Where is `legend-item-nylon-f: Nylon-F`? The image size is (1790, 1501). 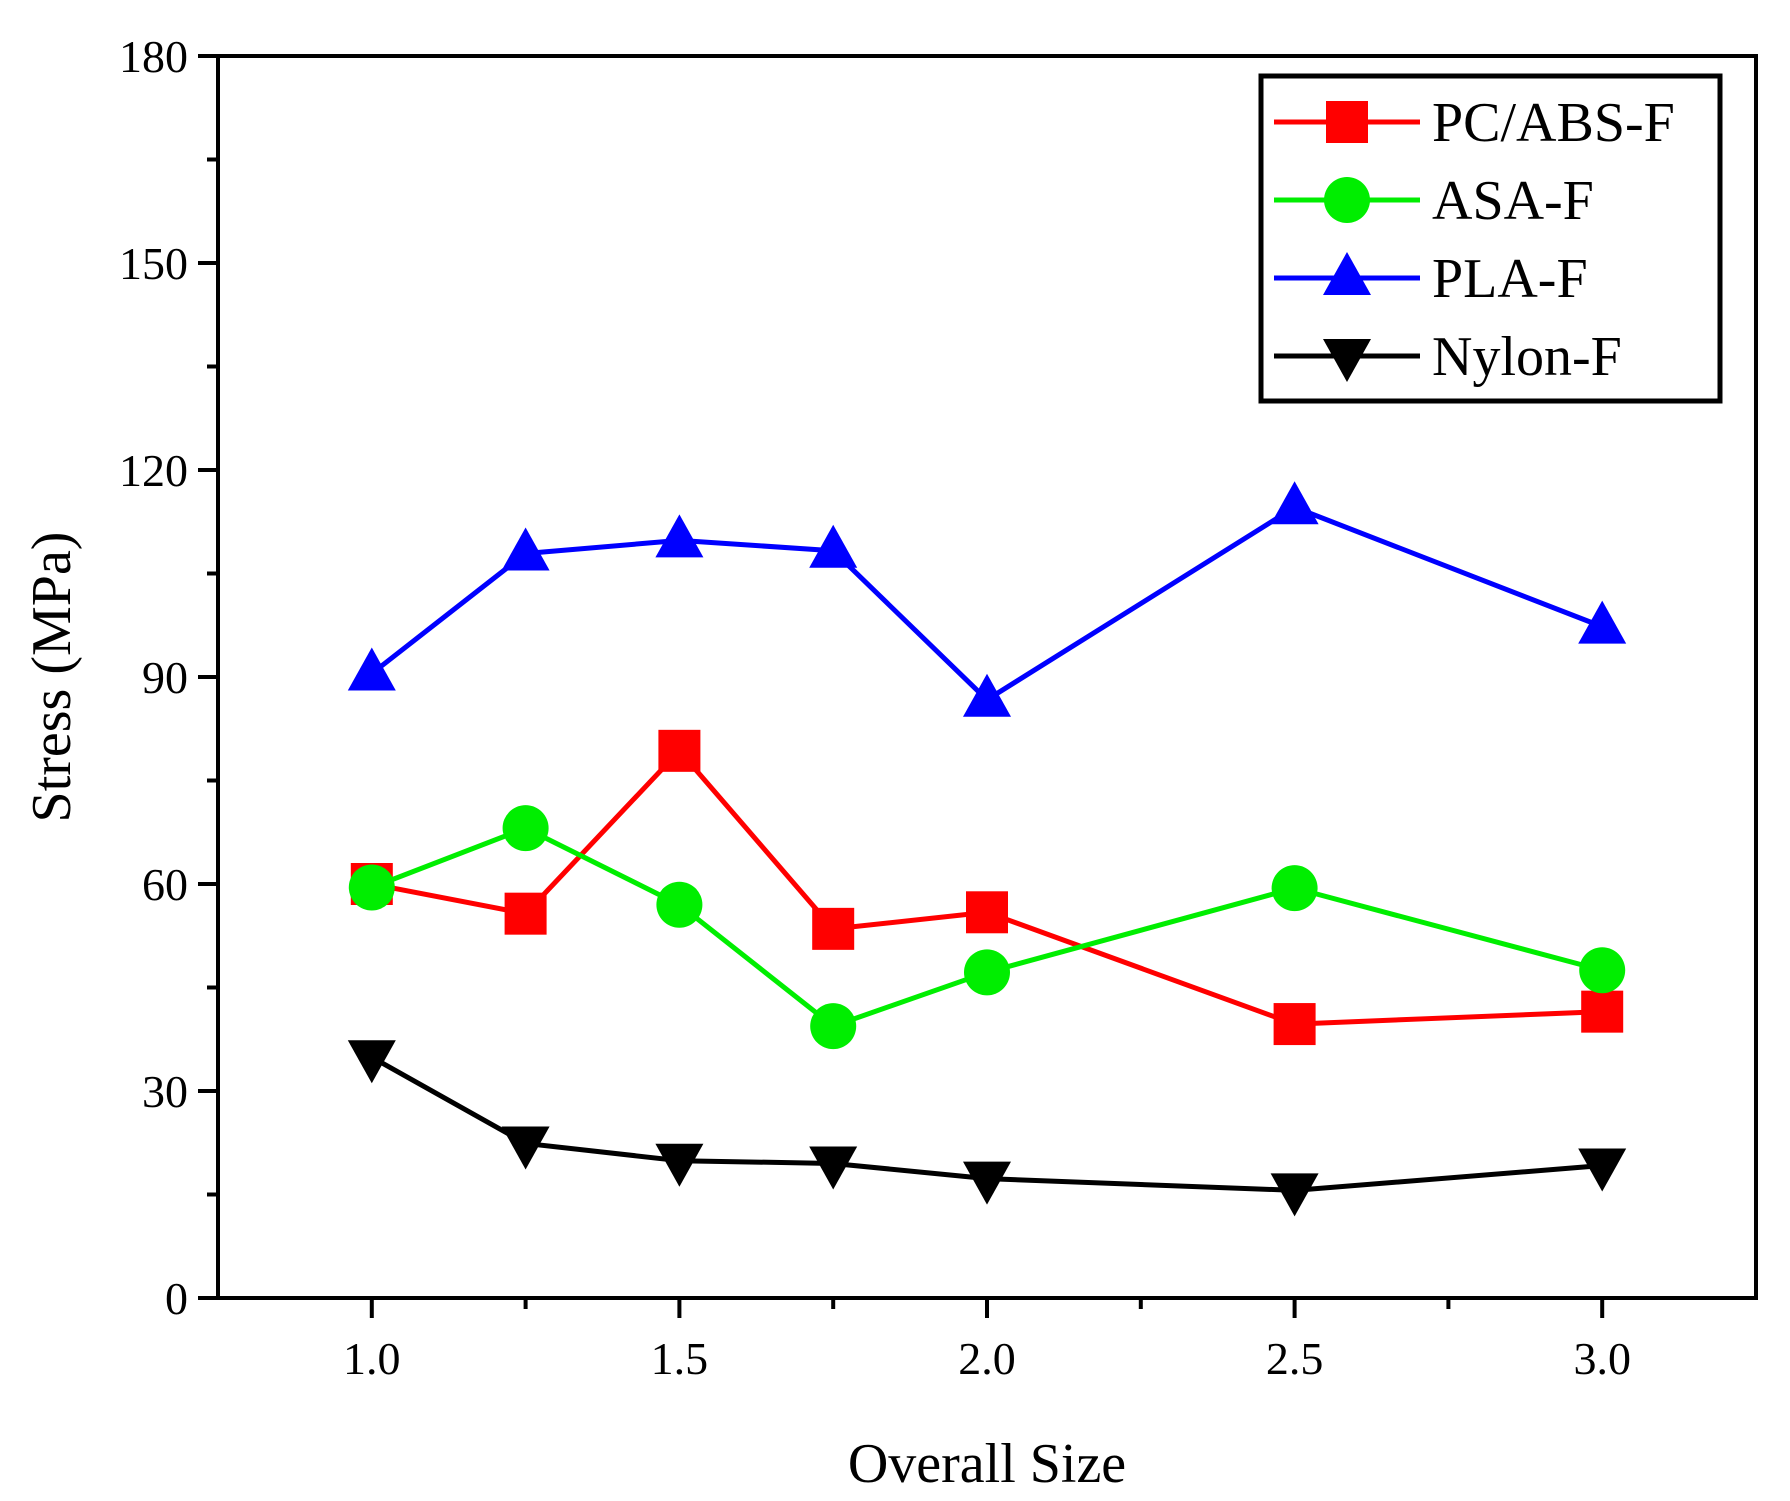 legend-item-nylon-f: Nylon-F is located at coordinates (1448, 357).